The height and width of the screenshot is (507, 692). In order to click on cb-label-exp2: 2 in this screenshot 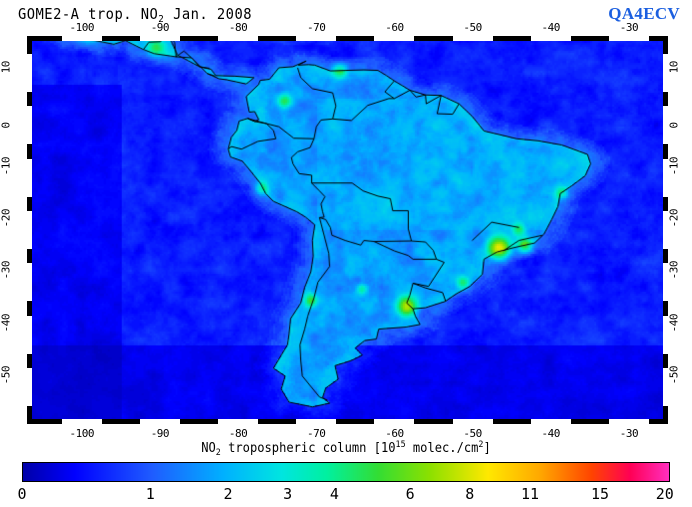, I will do `click(481, 445)`.